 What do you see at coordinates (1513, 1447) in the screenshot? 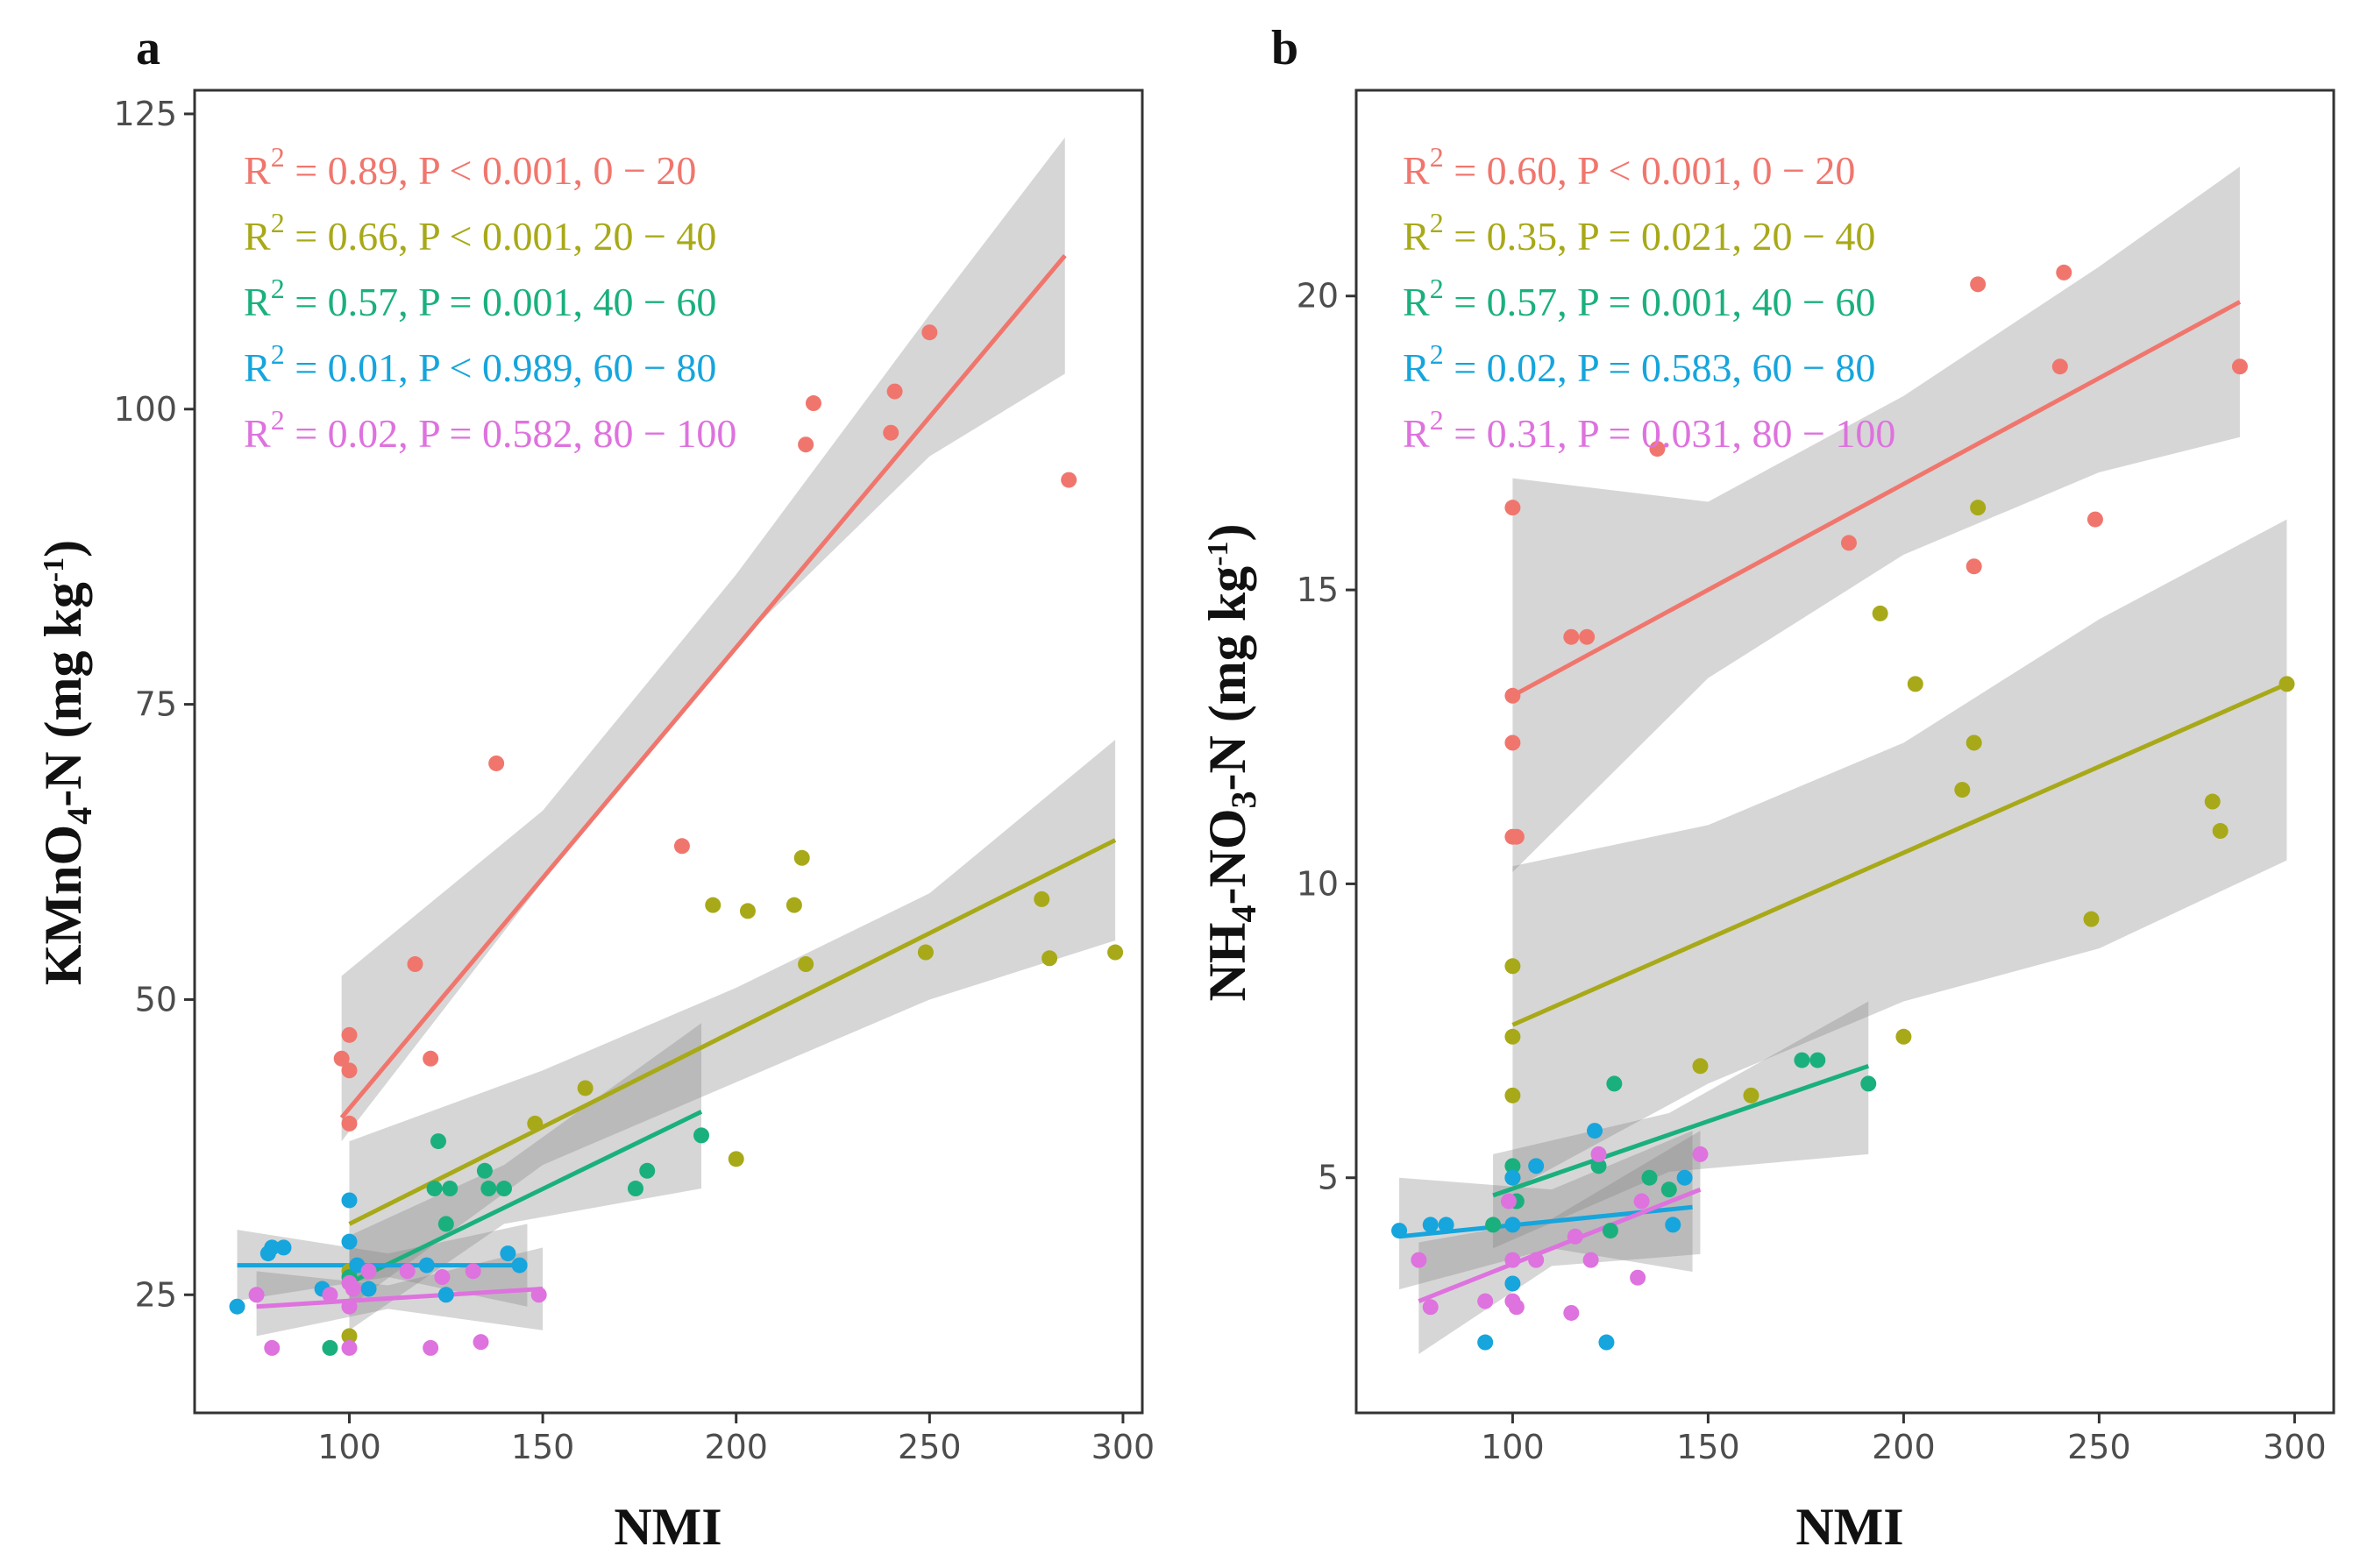
I see `x-tick-label: 100` at bounding box center [1513, 1447].